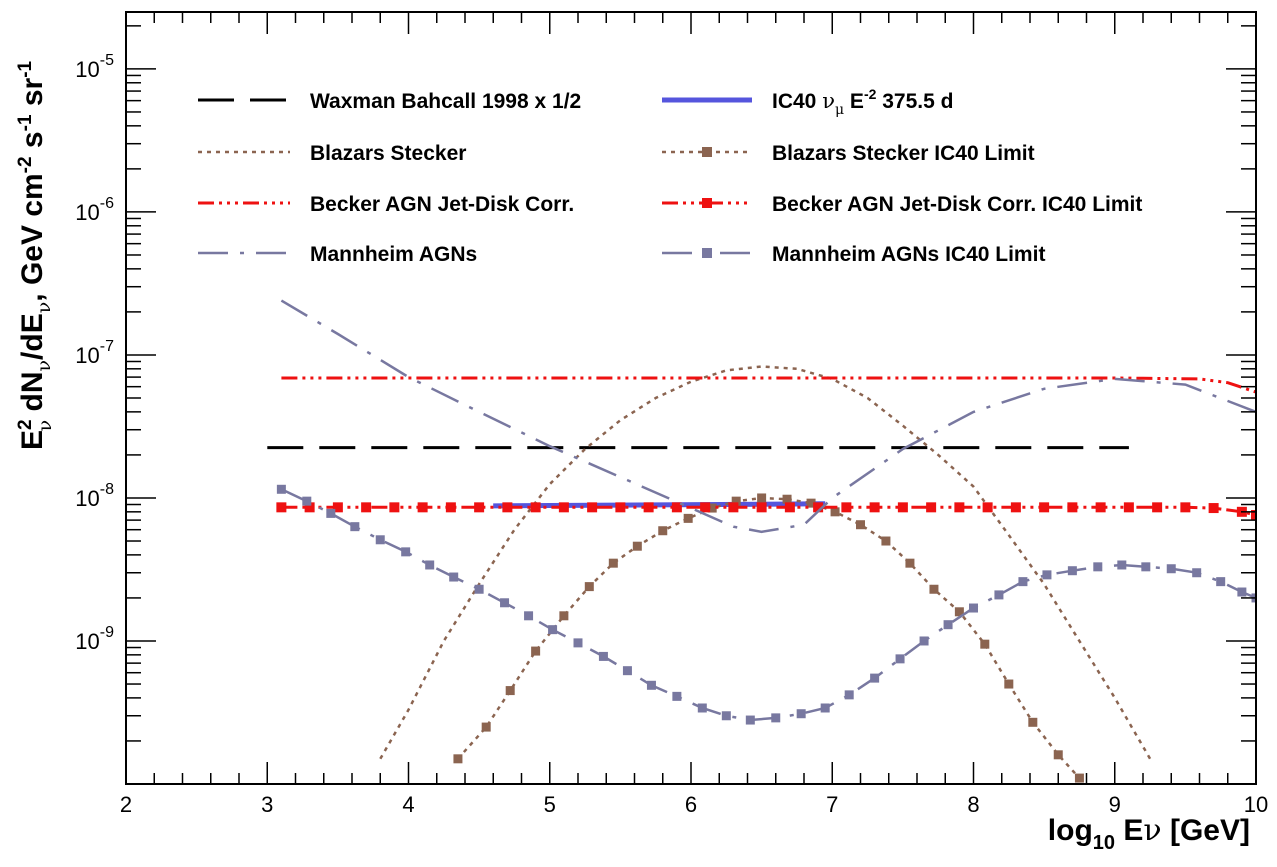  What do you see at coordinates (707, 152) in the screenshot?
I see `legend-stecker_lim-marker` at bounding box center [707, 152].